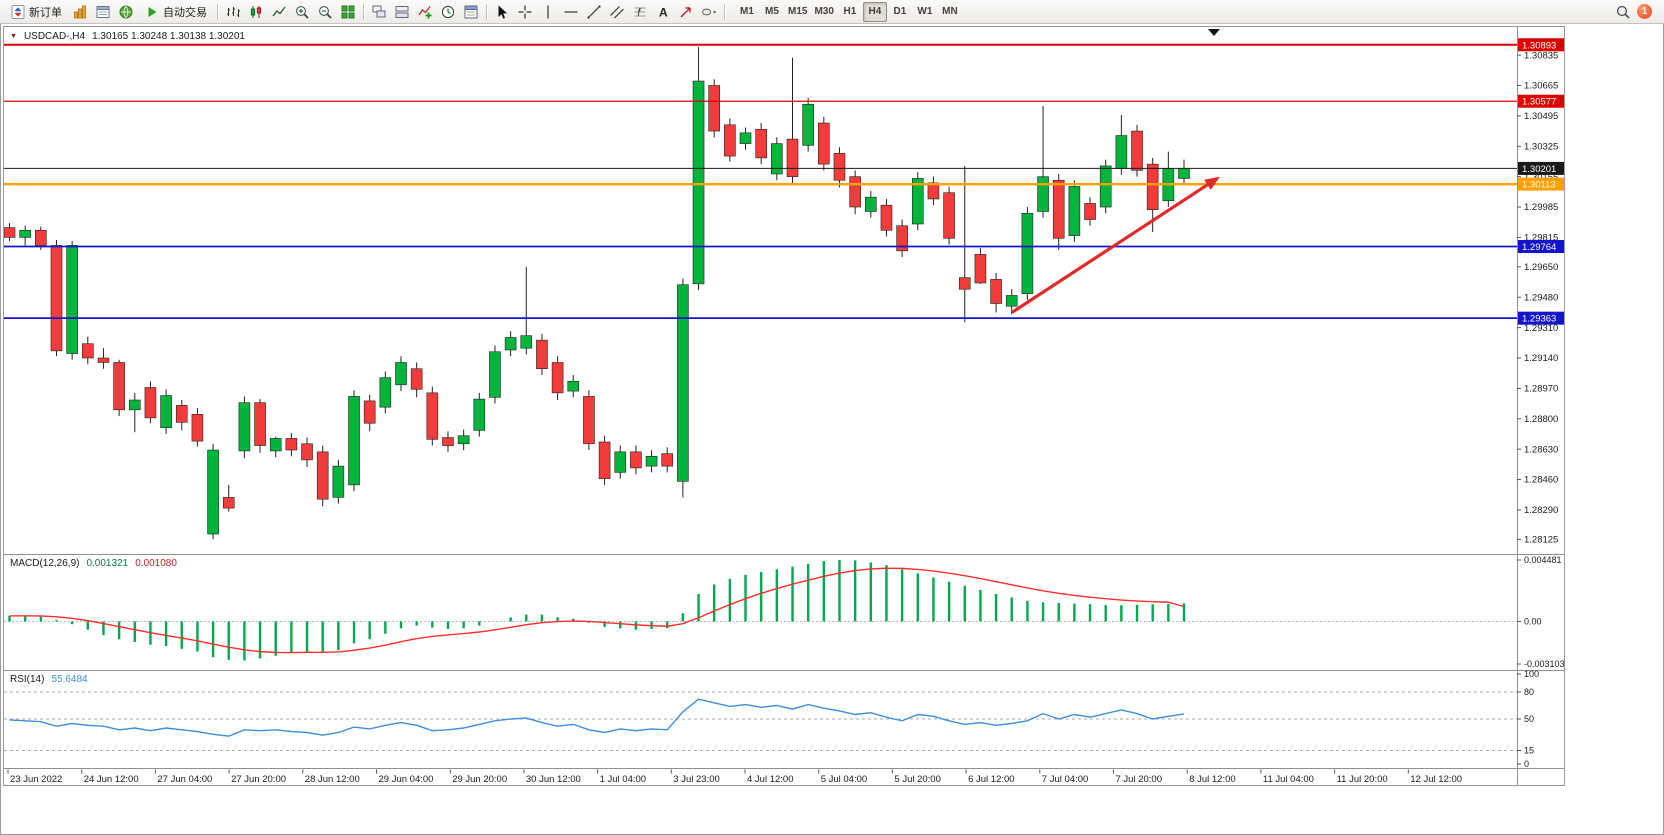 Image resolution: width=1664 pixels, height=835 pixels. Describe the element at coordinates (1539, 169) in the screenshot. I see `price-flag-label: 1.30201` at that location.